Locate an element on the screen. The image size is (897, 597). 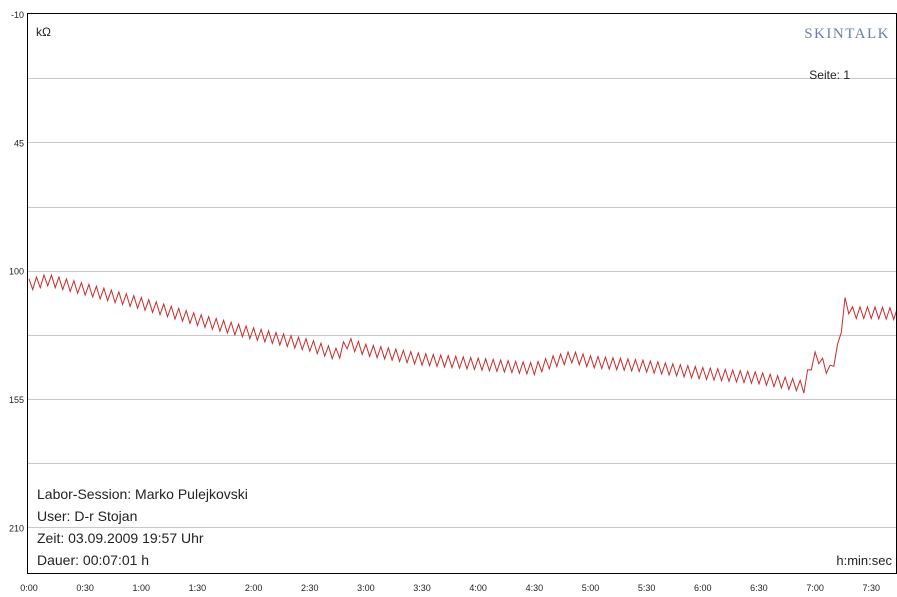
x-tick-label: 5:30 is located at coordinates (647, 588).